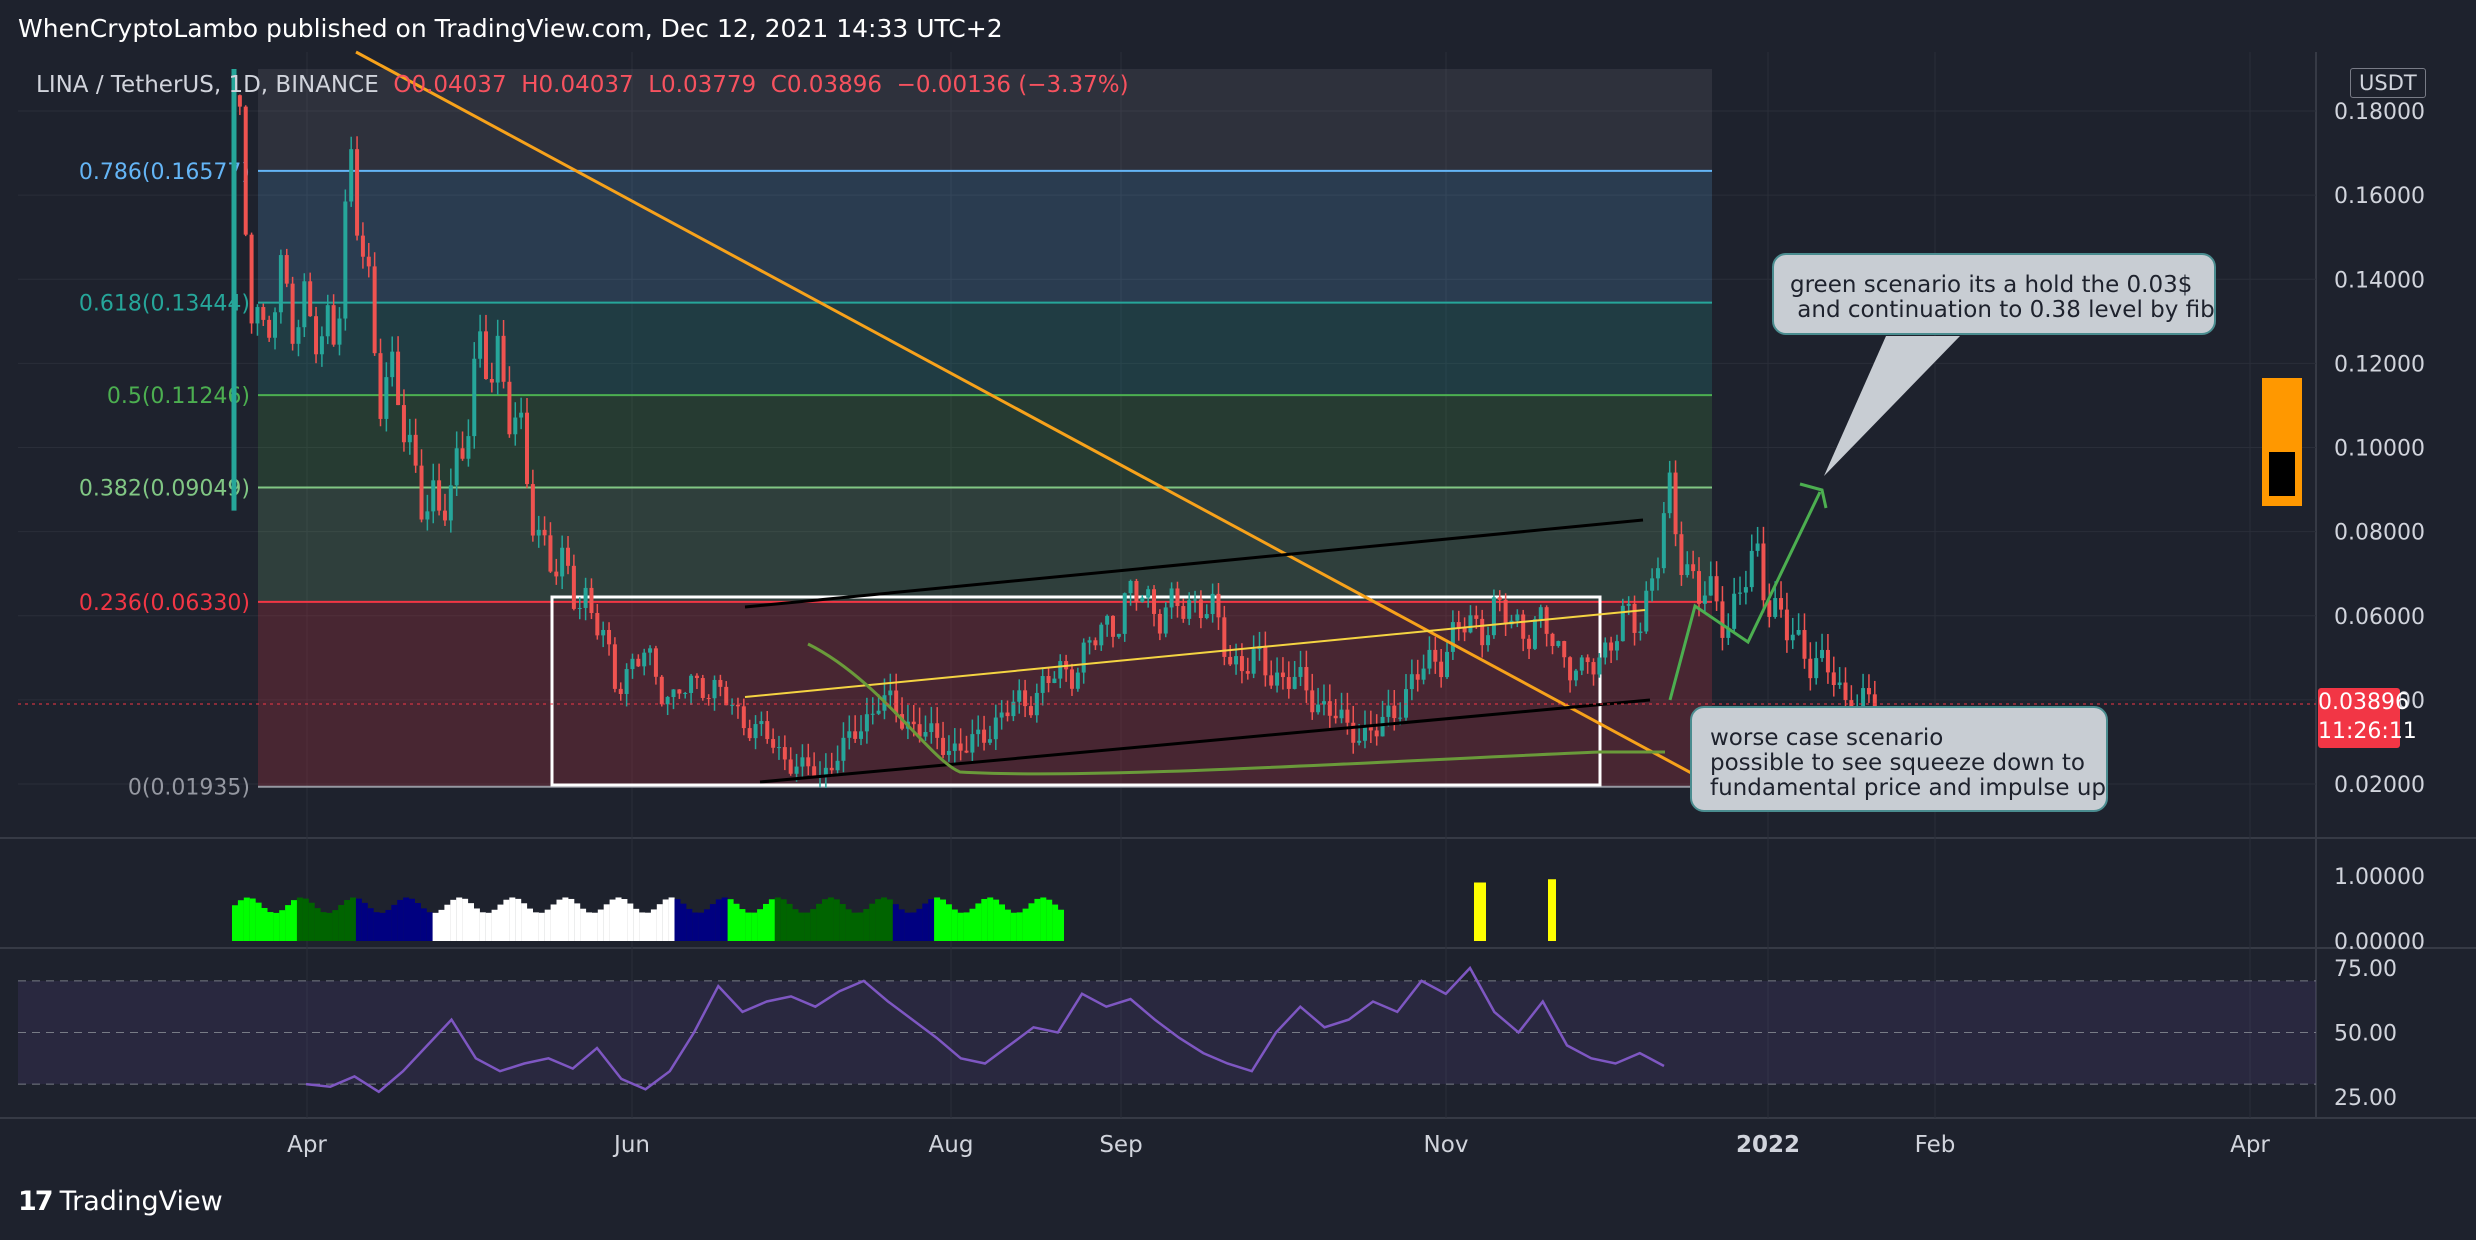 This screenshot has width=2476, height=1240. Describe the element at coordinates (2379, 942) in the screenshot. I see `indicator-tick-label: 0.00000` at that location.